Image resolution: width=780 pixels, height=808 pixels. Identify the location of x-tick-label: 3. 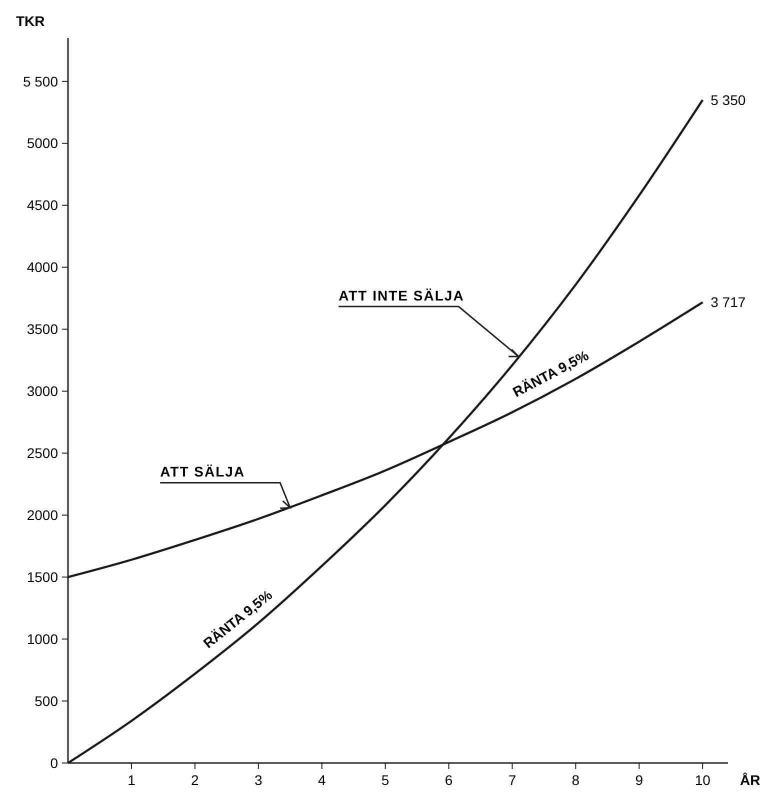
(258, 780).